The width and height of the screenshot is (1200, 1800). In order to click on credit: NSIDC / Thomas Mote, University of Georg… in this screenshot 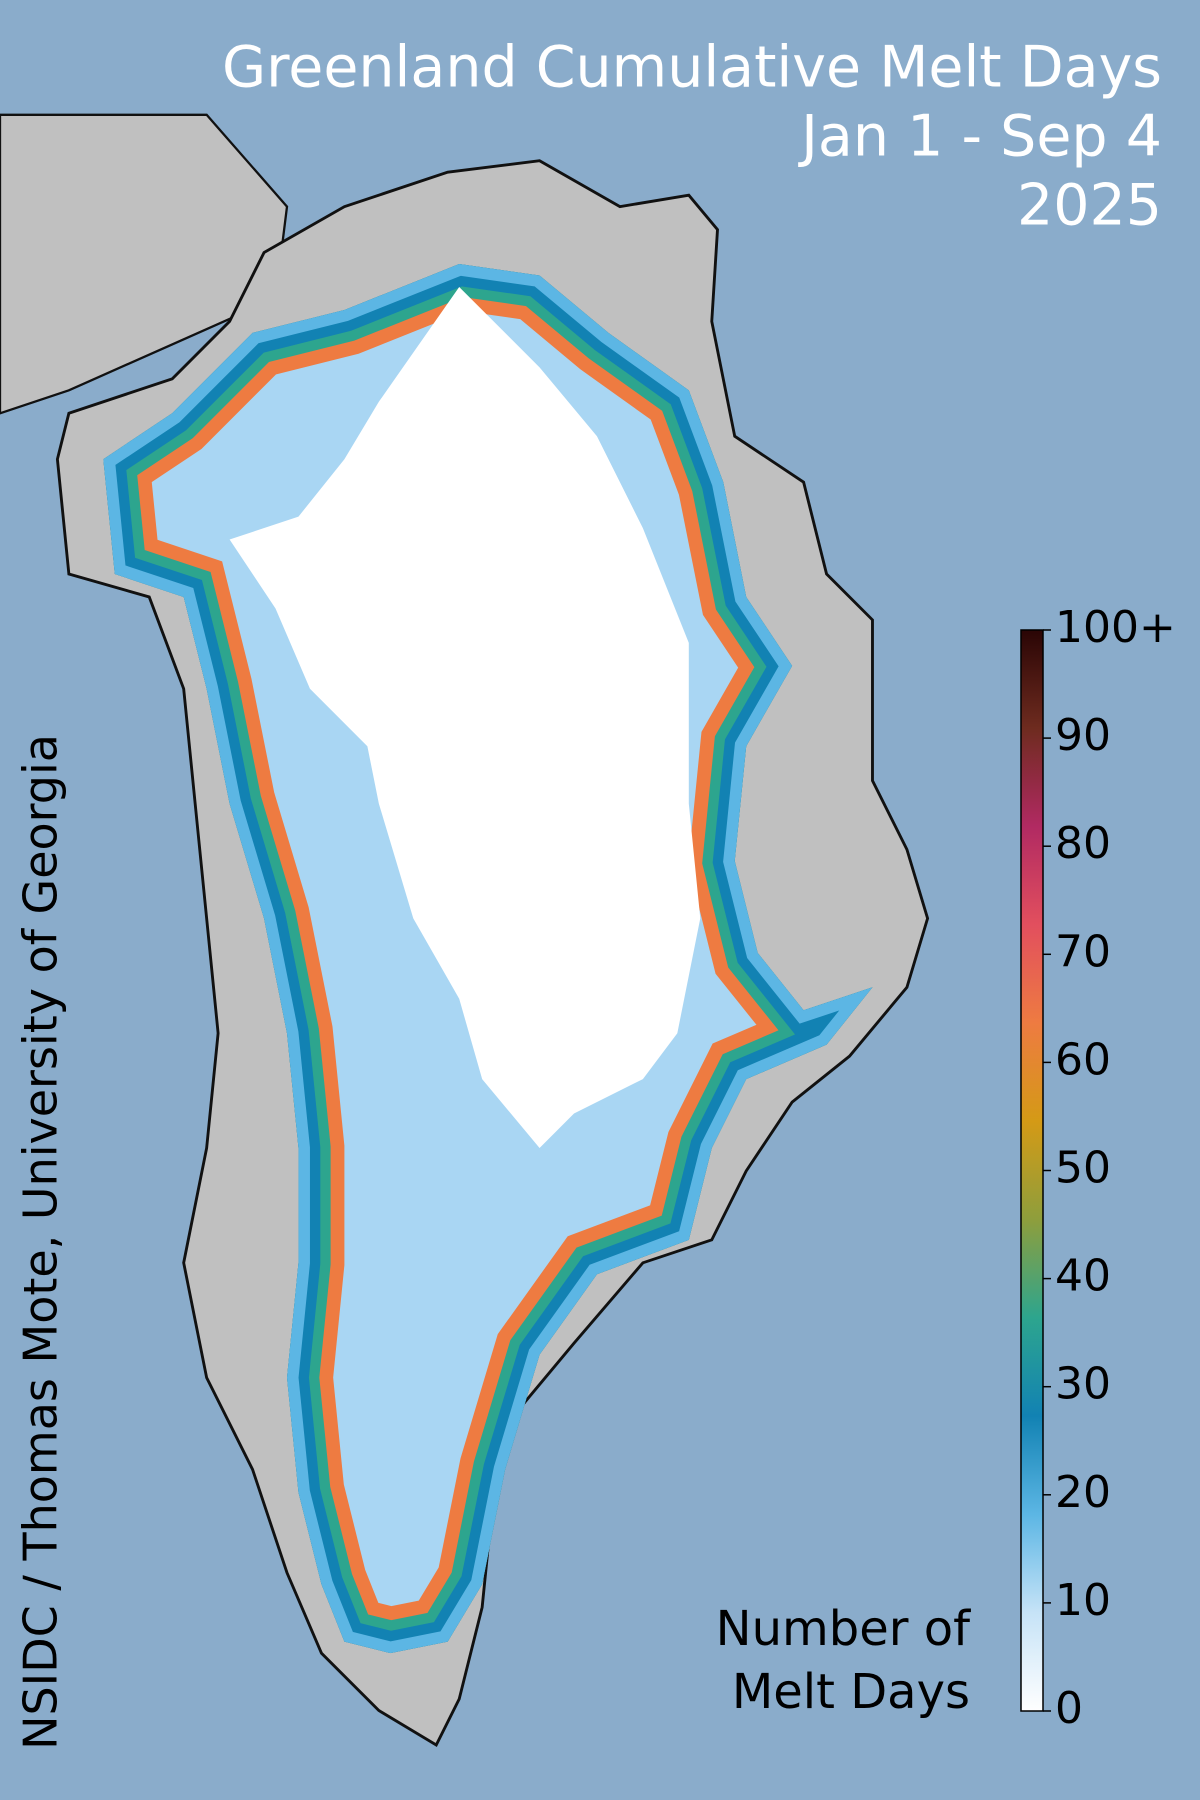, I will do `click(41, 1242)`.